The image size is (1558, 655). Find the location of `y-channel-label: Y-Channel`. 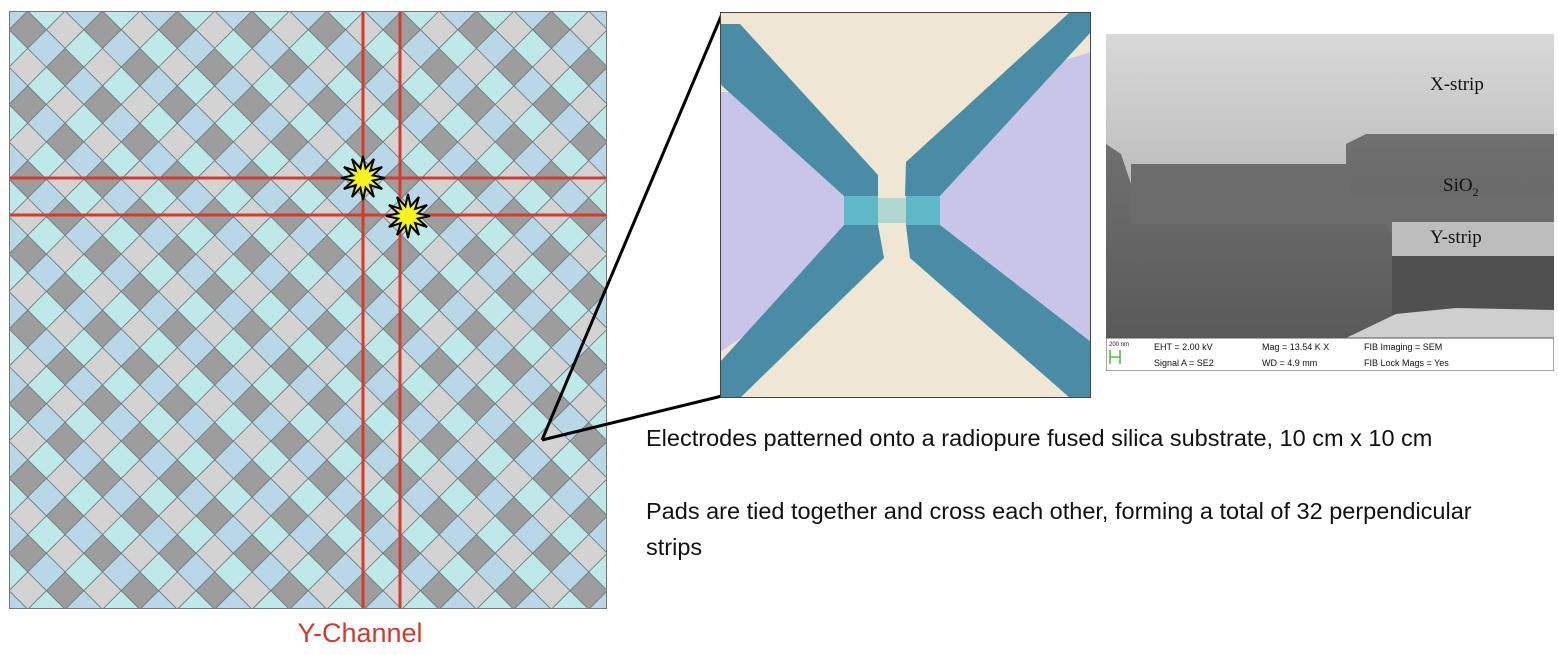

y-channel-label: Y-Channel is located at coordinates (360, 633).